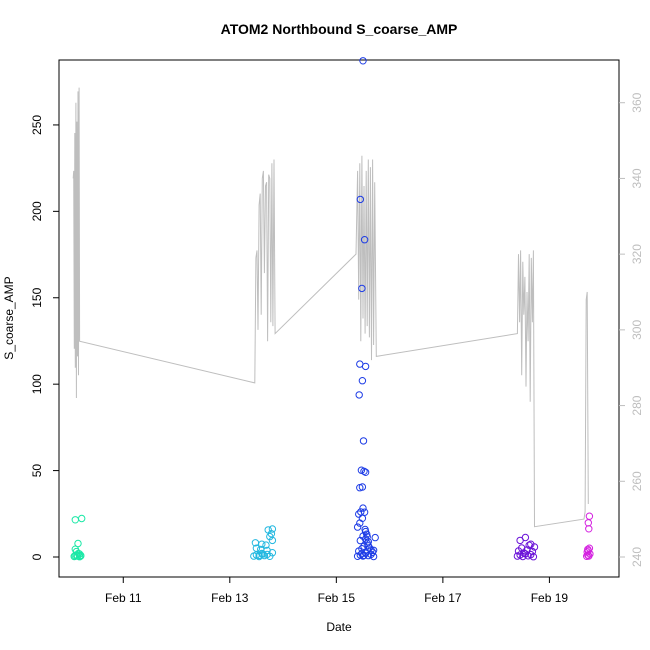 The width and height of the screenshot is (650, 650). What do you see at coordinates (637, 178) in the screenshot?
I see `y2-tick-label: 340` at bounding box center [637, 178].